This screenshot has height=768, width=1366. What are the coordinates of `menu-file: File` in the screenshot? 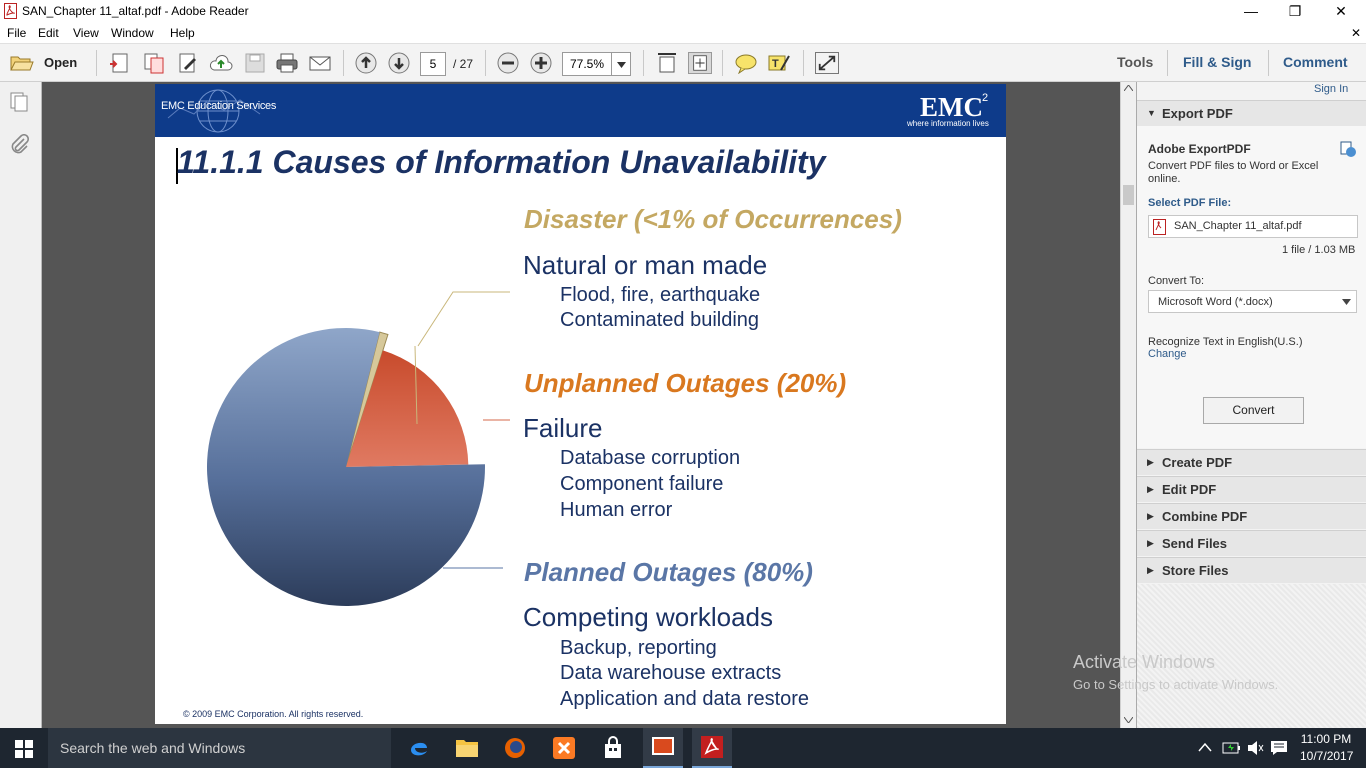 It's located at (17, 33).